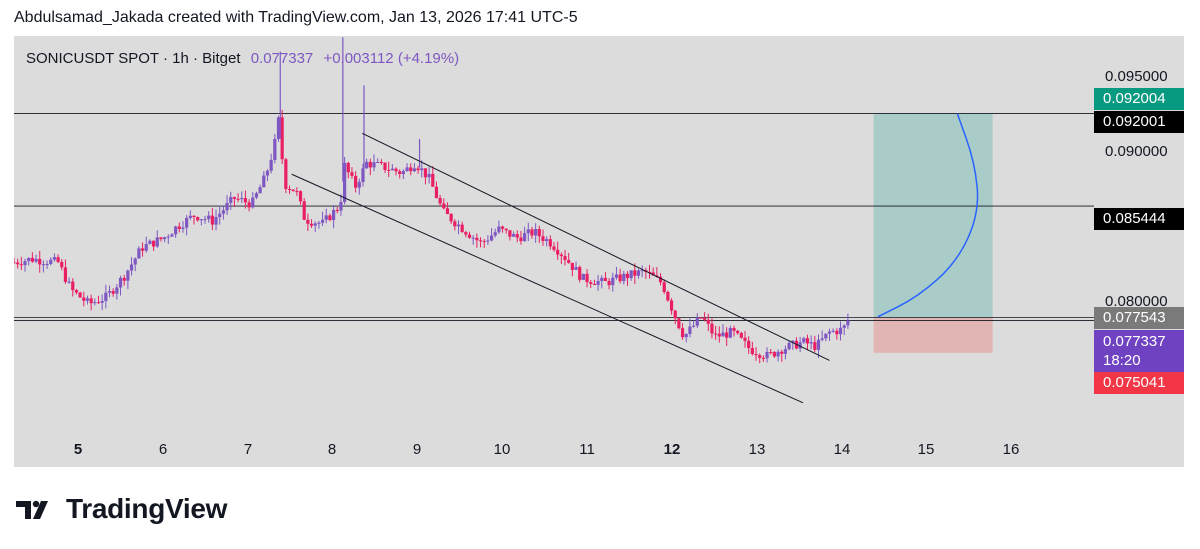  Describe the element at coordinates (928, 215) in the screenshot. I see `projection-curve` at that location.